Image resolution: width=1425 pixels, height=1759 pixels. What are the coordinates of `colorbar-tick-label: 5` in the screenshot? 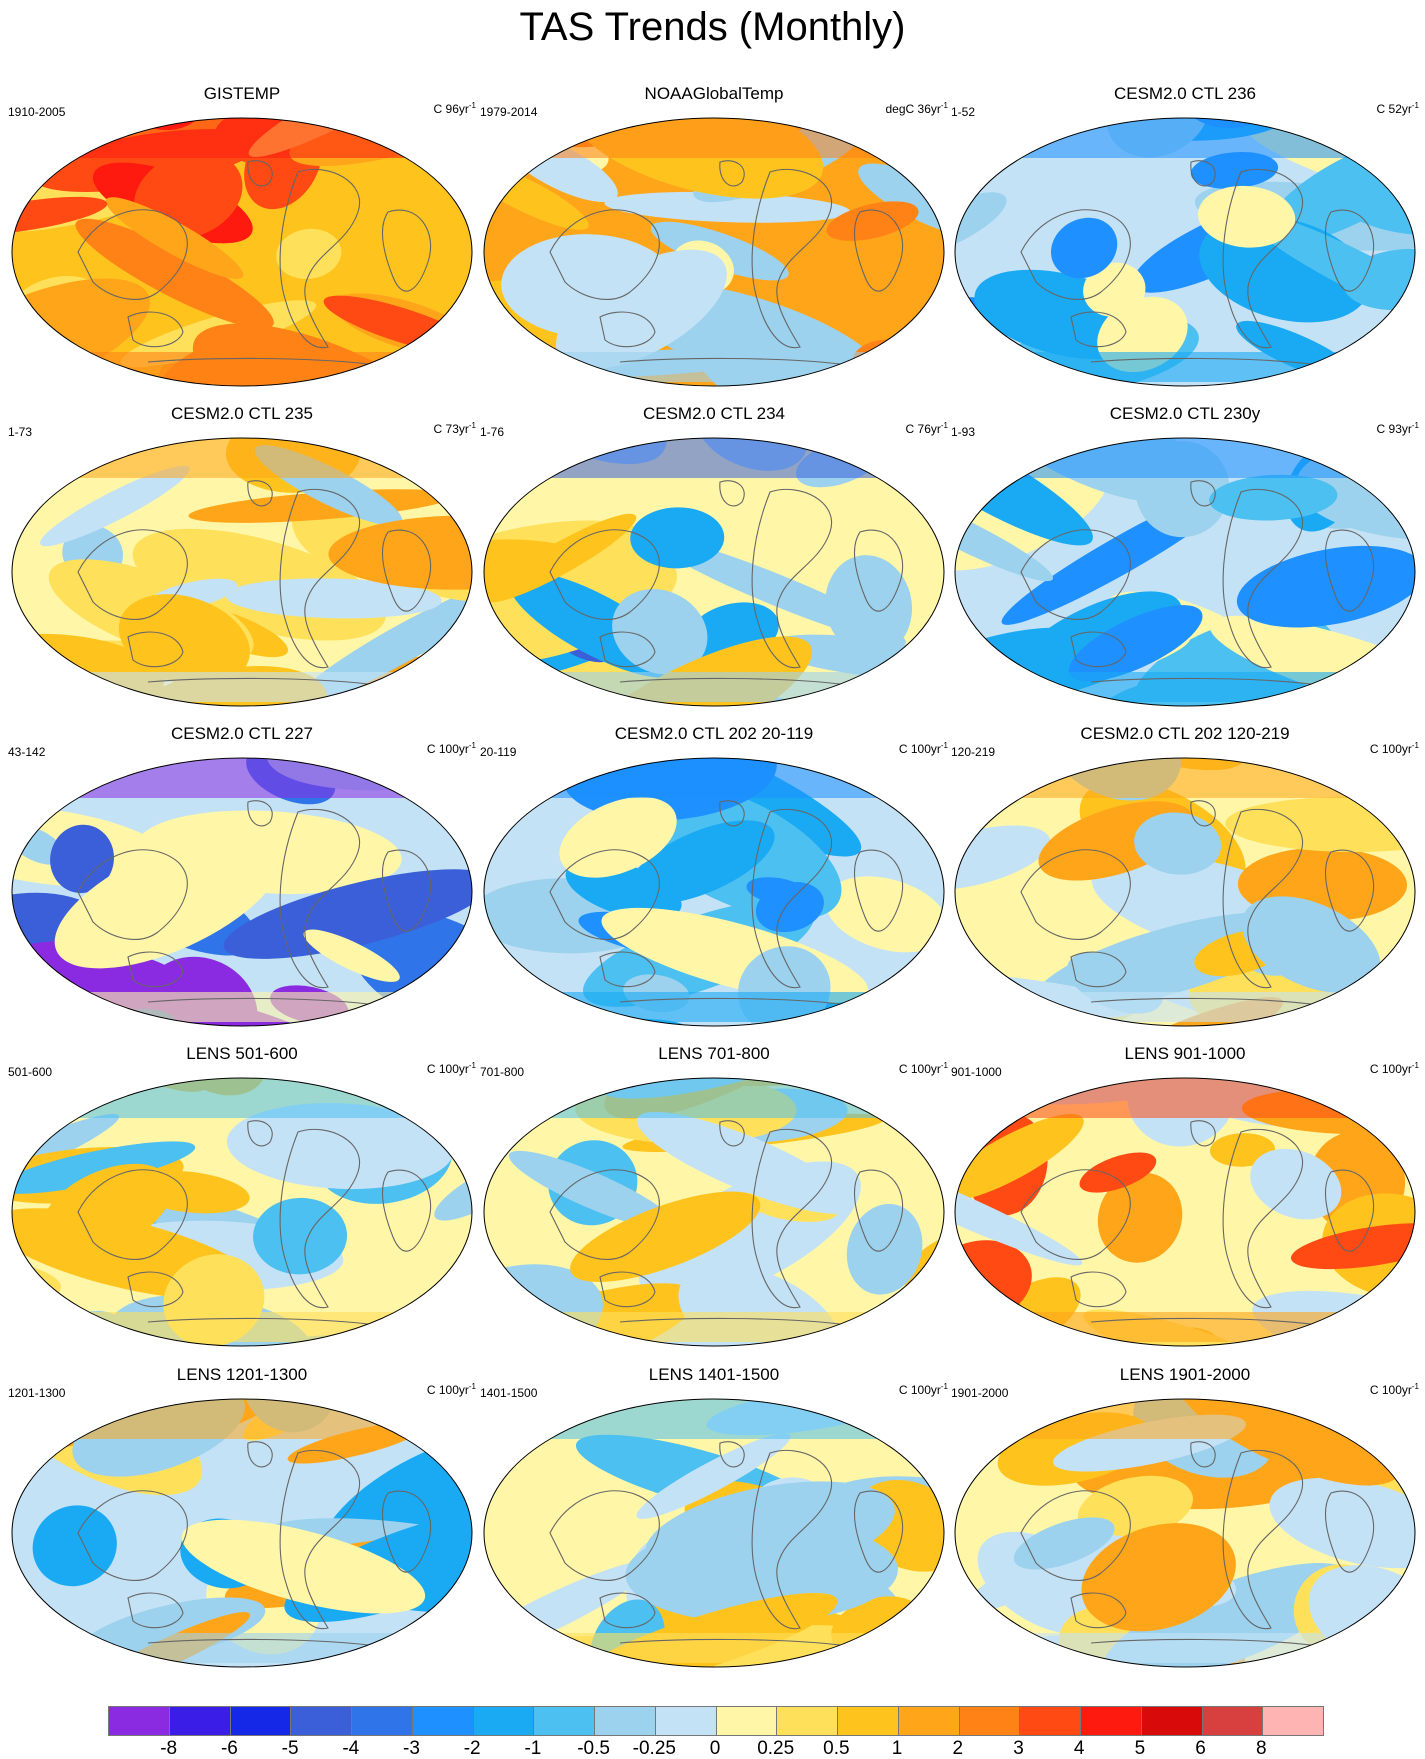 It's located at (1140, 1748).